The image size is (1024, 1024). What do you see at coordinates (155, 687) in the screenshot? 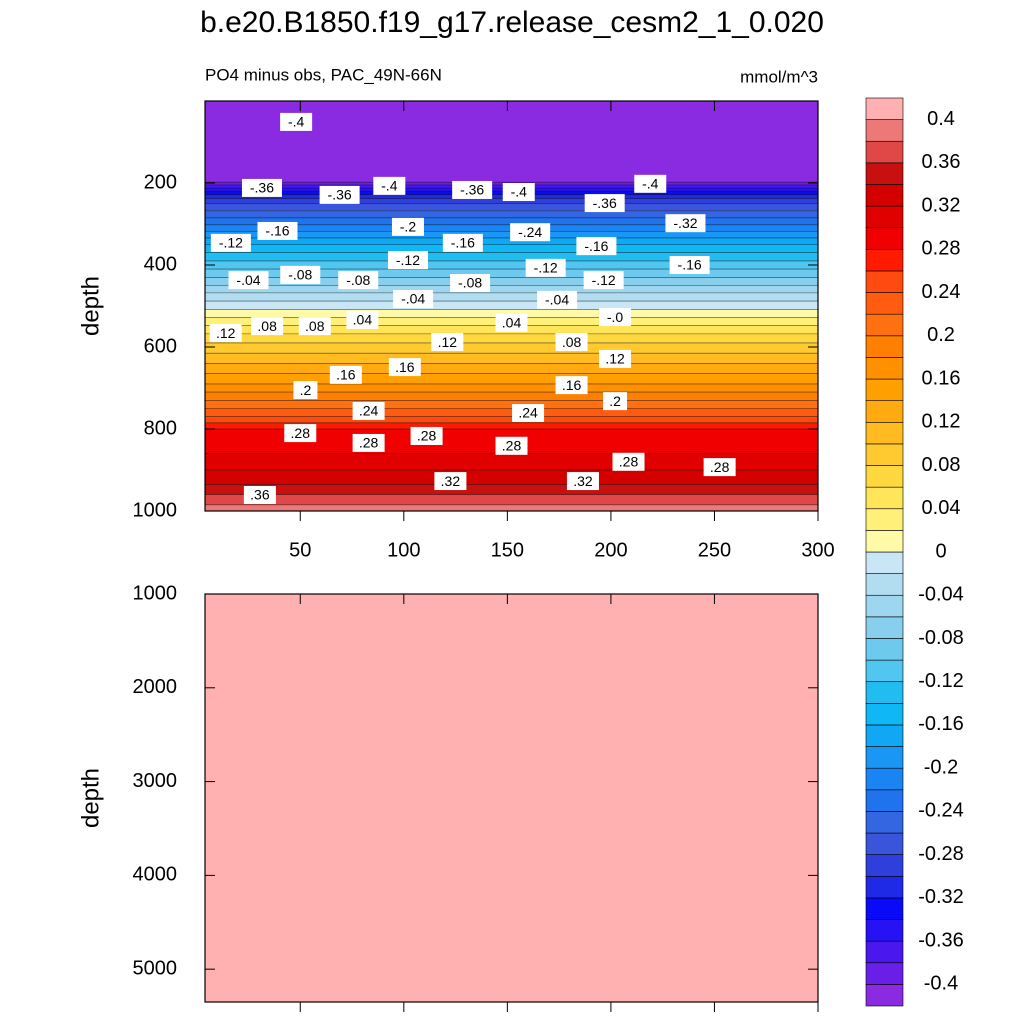
I see `y-tick-label: 2000` at bounding box center [155, 687].